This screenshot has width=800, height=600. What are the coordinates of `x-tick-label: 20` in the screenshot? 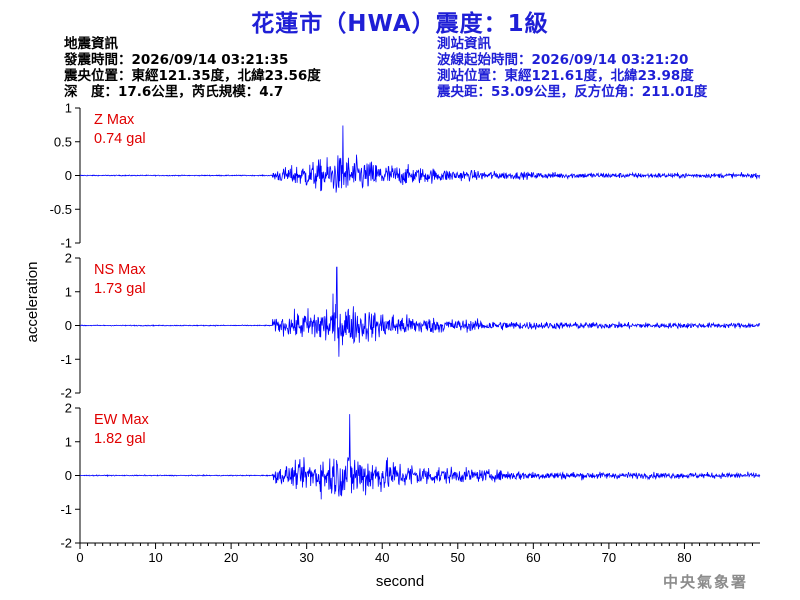 It's located at (231, 557).